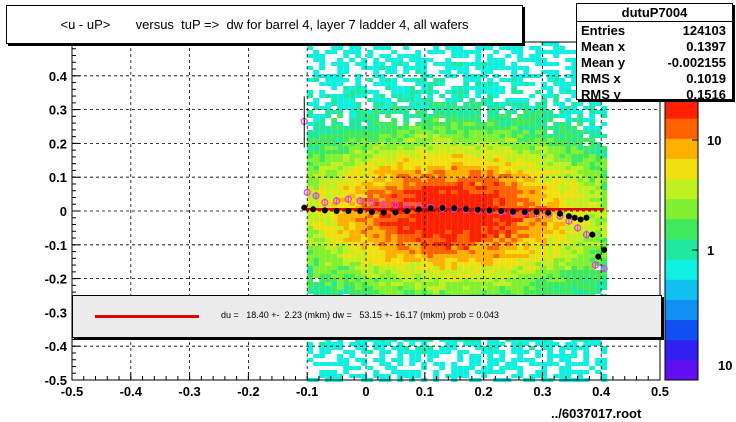 The width and height of the screenshot is (736, 422). What do you see at coordinates (131, 391) in the screenshot?
I see `x-tick-label: -0.4` at bounding box center [131, 391].